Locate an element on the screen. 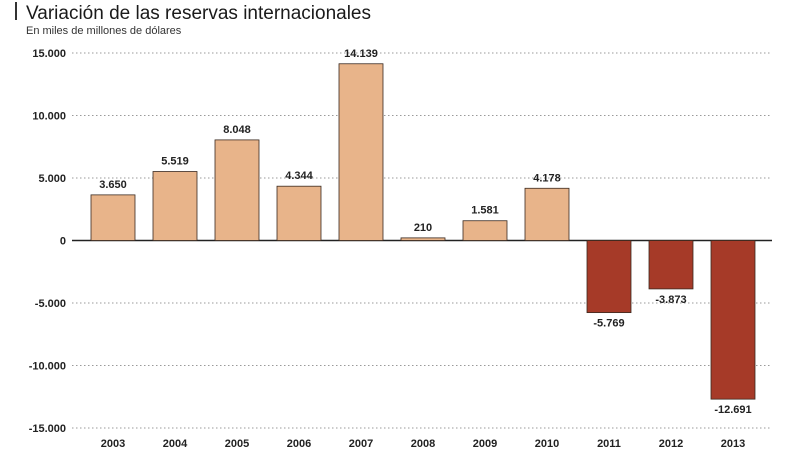 The width and height of the screenshot is (800, 450). data-label-2006: 4.344 is located at coordinates (299, 176).